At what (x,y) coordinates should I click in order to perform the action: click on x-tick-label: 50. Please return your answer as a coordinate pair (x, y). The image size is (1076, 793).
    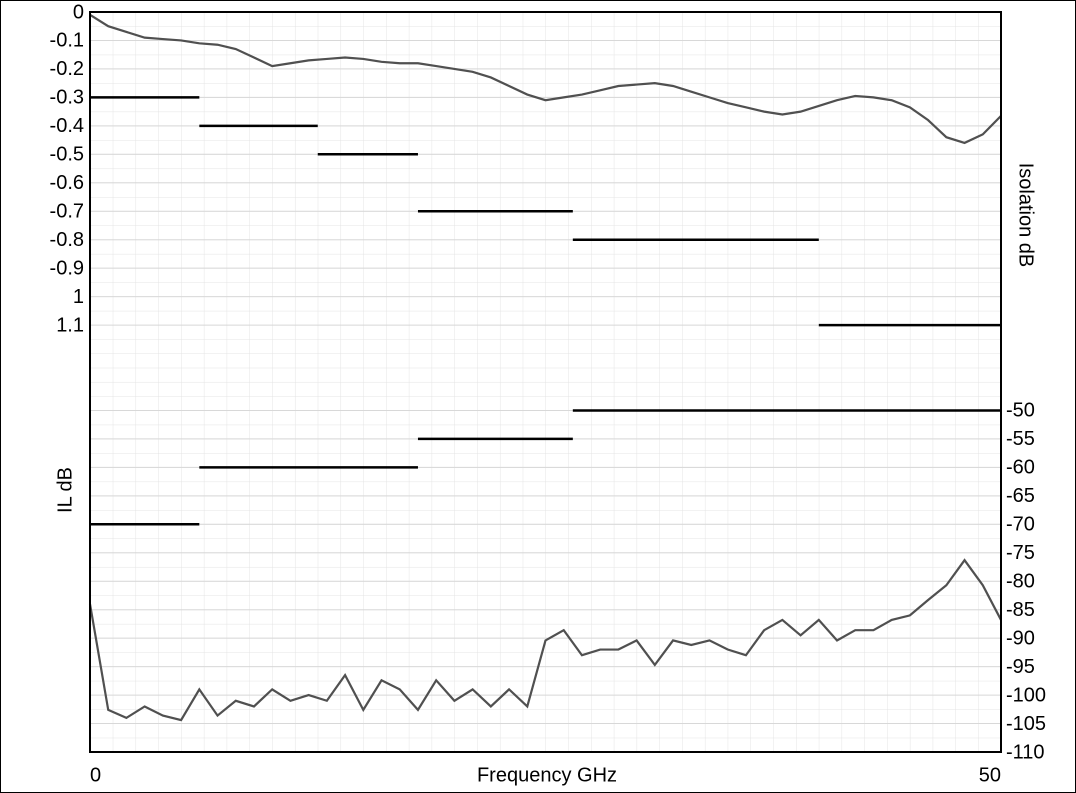
    Looking at the image, I should click on (990, 775).